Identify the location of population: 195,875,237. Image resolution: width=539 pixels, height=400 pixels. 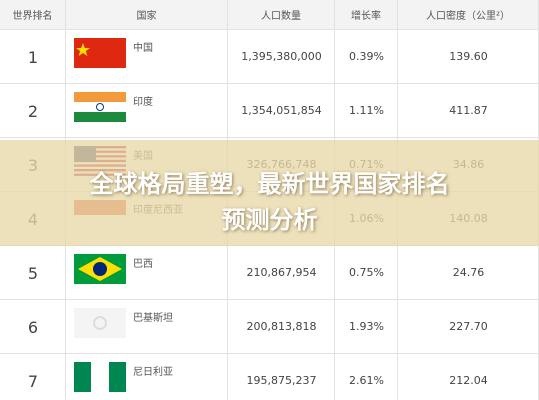
(281, 380).